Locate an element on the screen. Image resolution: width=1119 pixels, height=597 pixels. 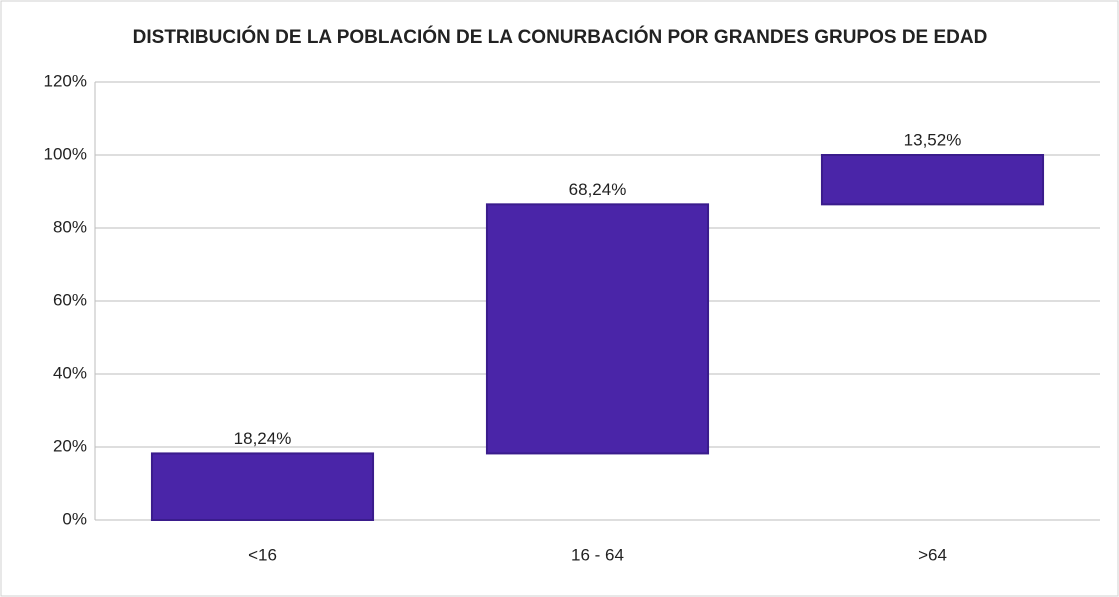
y-tick-label: 0% is located at coordinates (74, 518).